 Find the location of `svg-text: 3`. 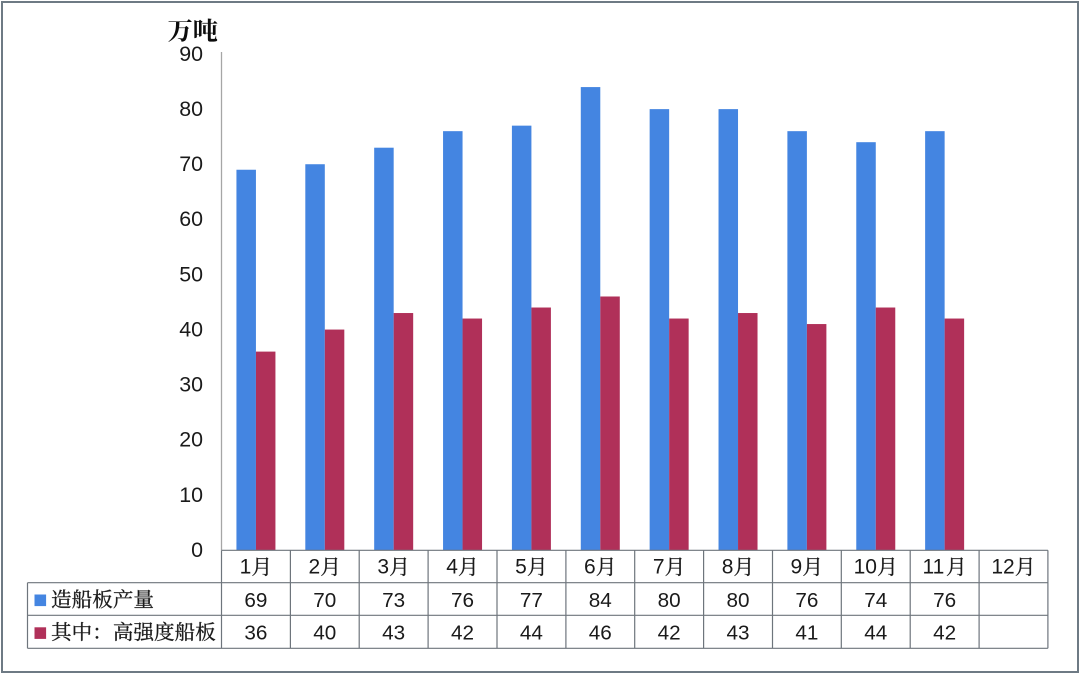

svg-text: 3 is located at coordinates (383, 567).